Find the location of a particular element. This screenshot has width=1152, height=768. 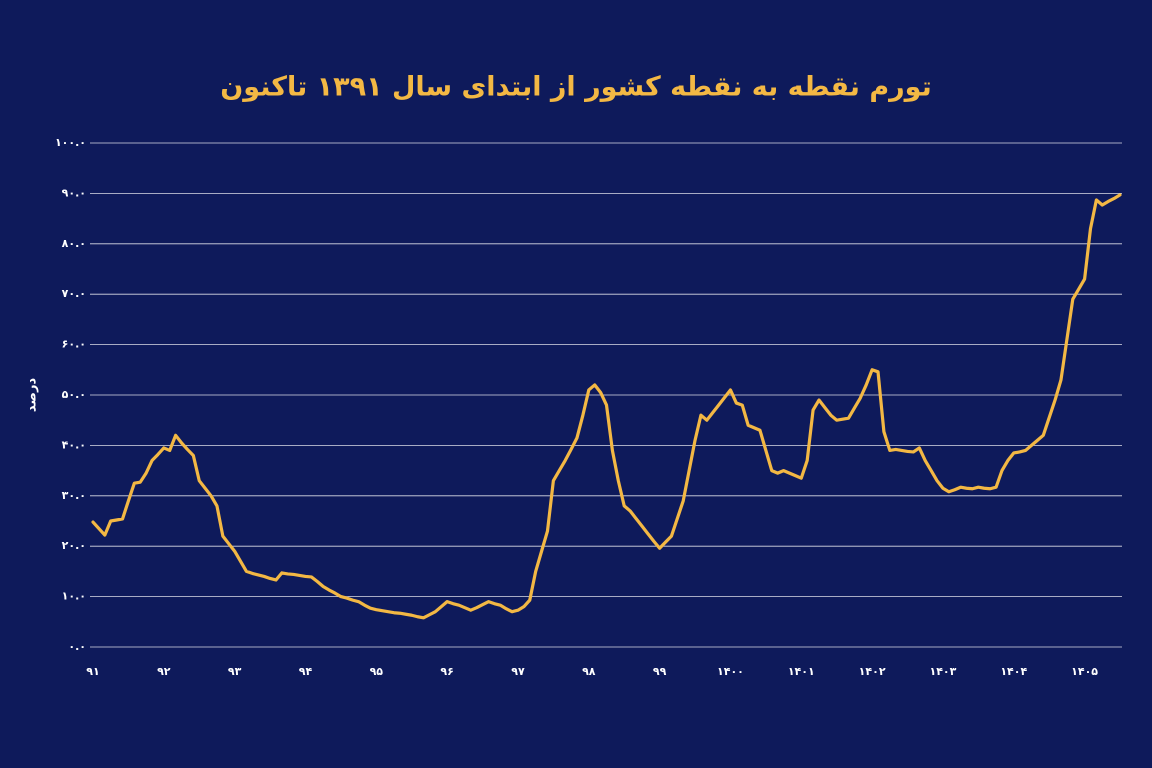

y-tick-label: ۵۰.۰ is located at coordinates (74, 394).